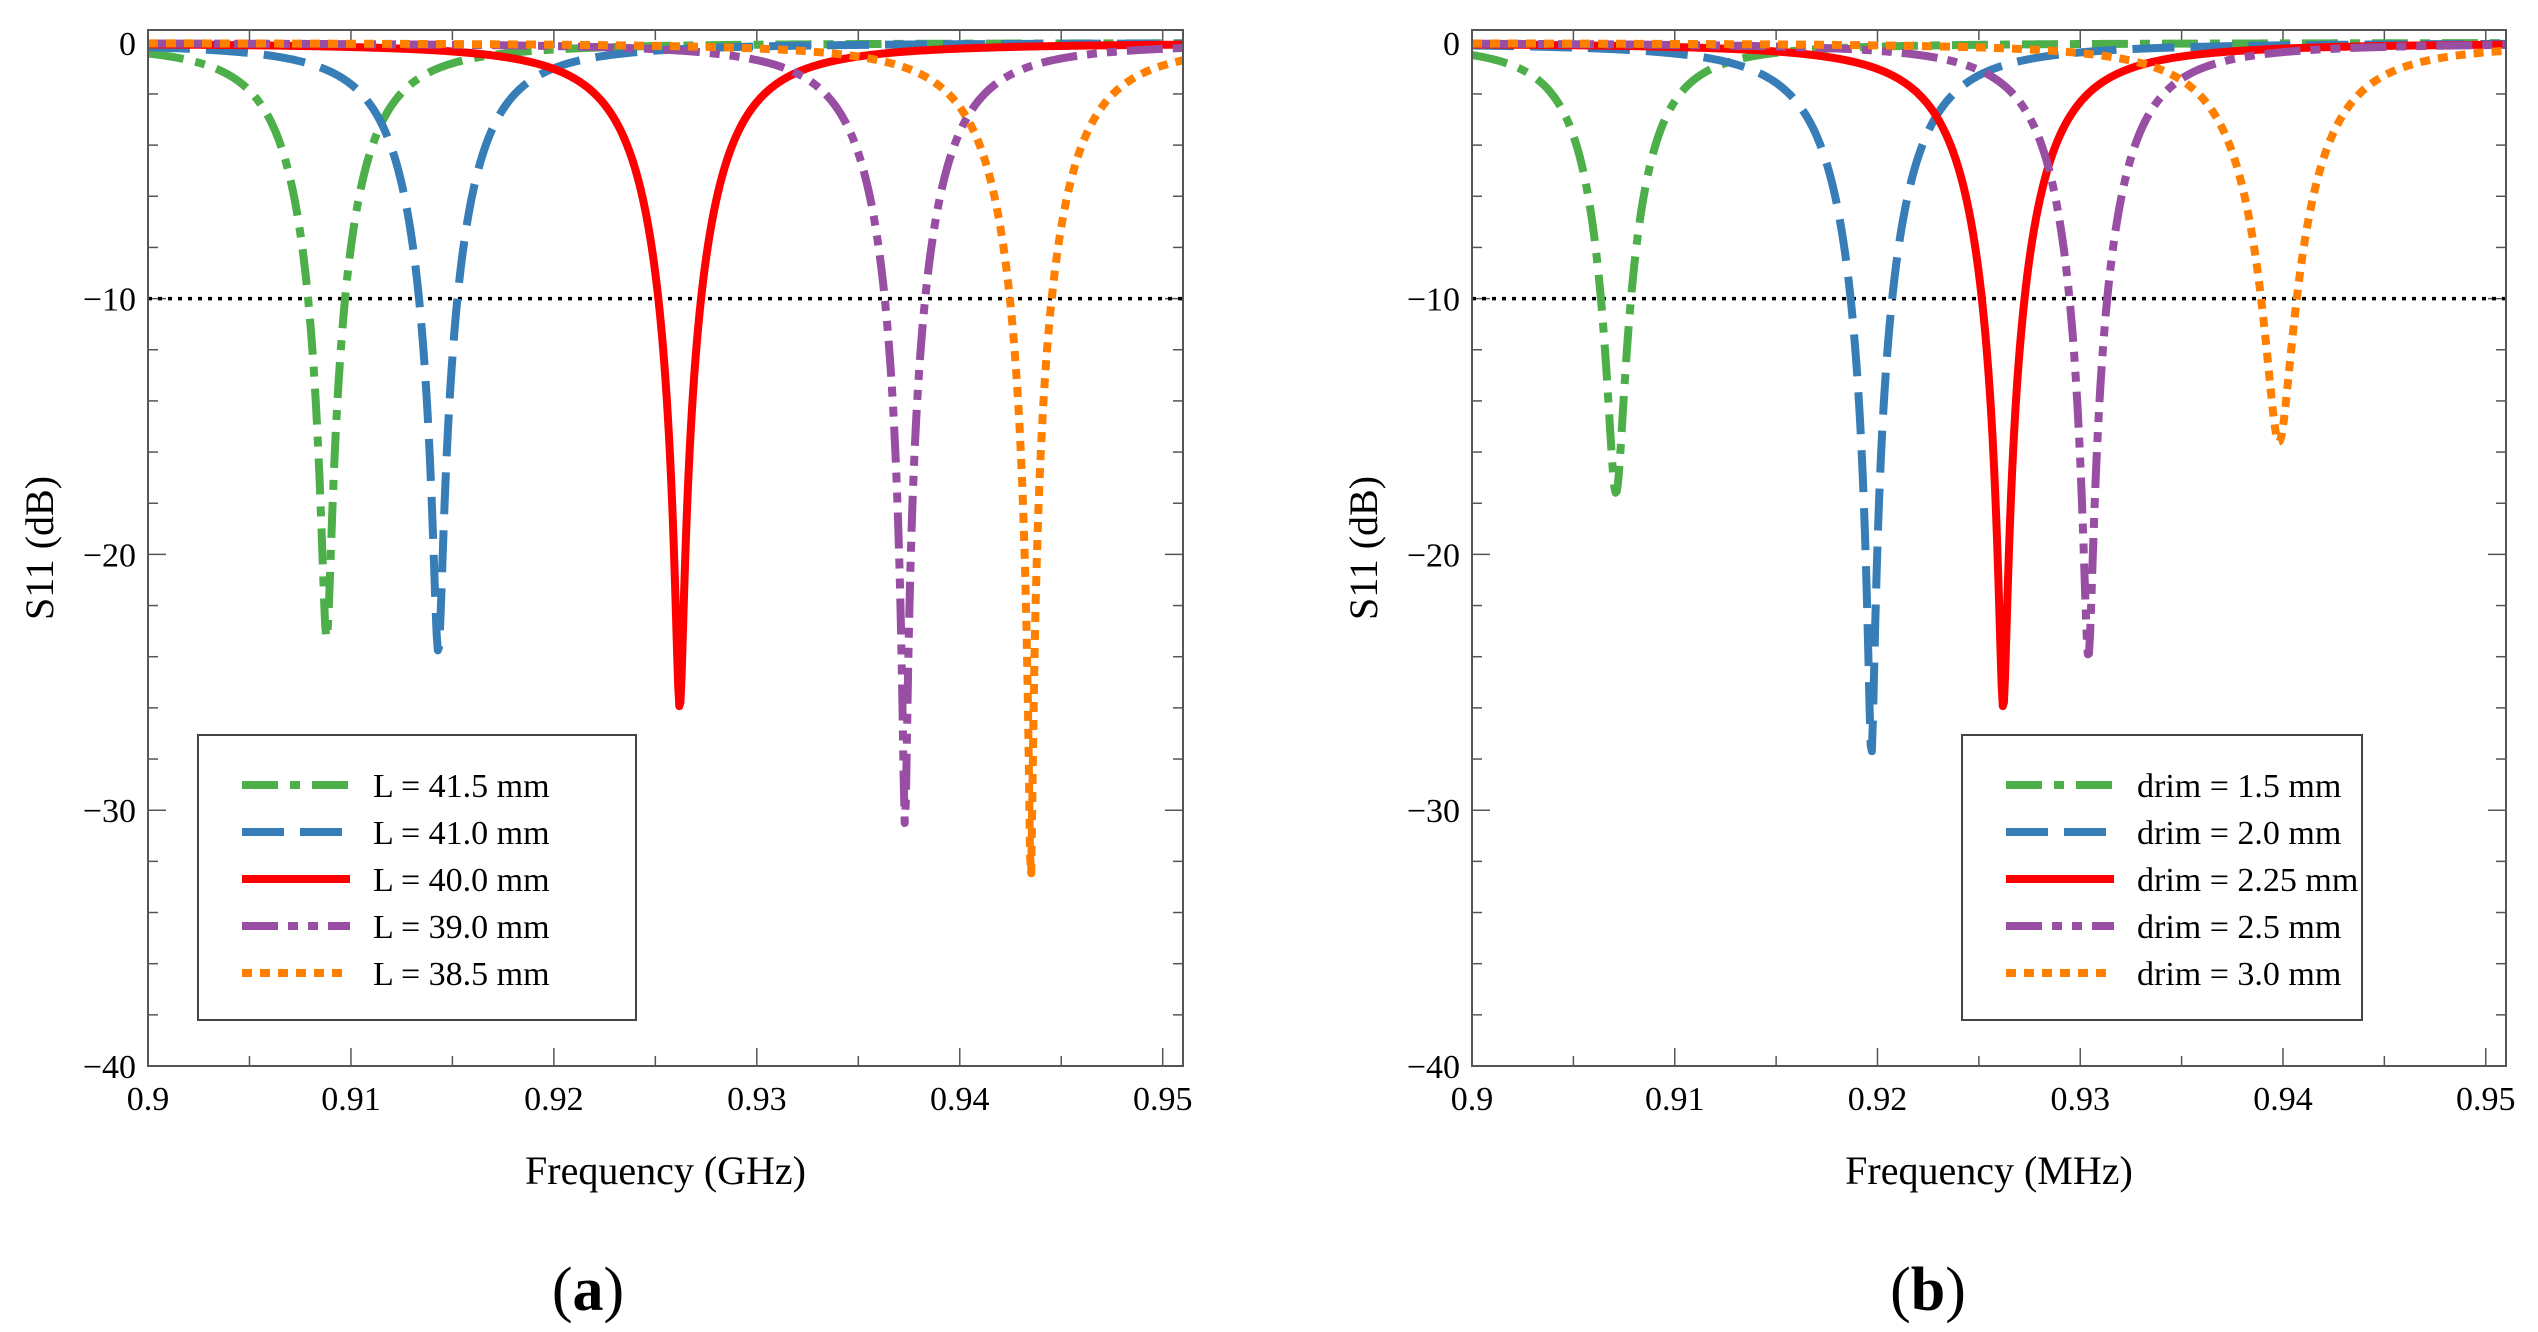 Image resolution: width=2538 pixels, height=1332 pixels. What do you see at coordinates (461, 927) in the screenshot?
I see `legend-label-4: L = 39.0 mm` at bounding box center [461, 927].